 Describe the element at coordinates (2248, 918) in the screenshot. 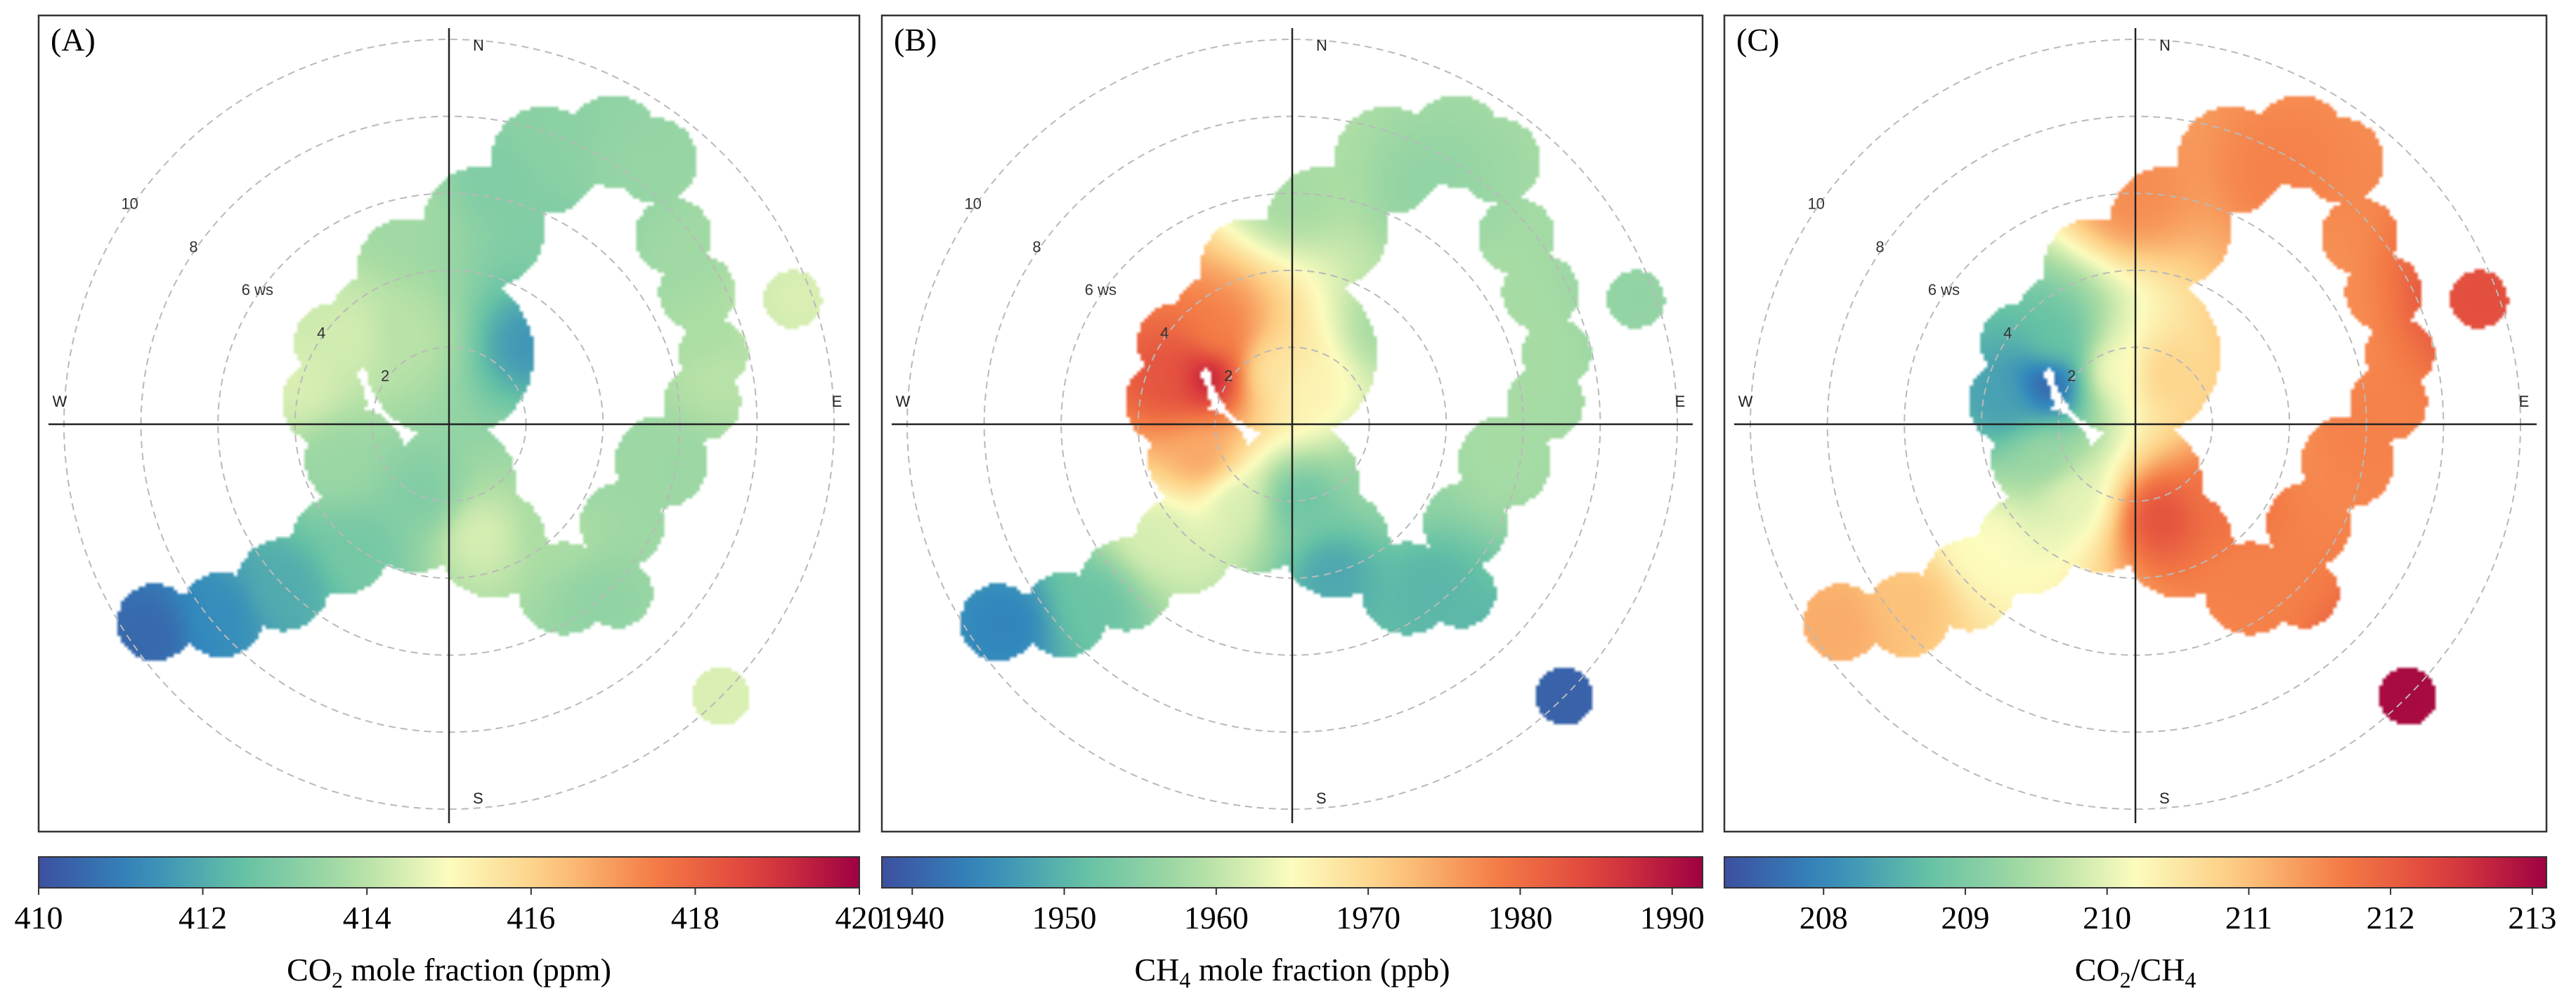

I see `colorbar-tick-label: 211` at that location.